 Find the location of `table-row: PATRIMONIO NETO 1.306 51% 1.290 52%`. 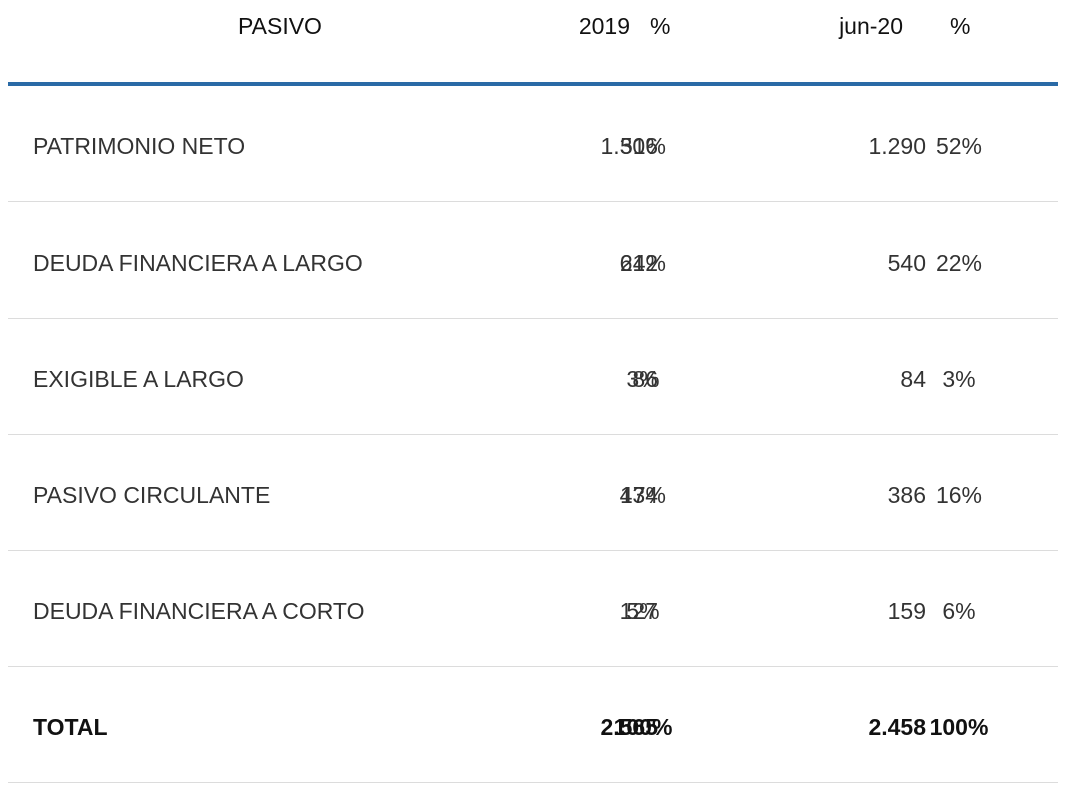

table-row: PATRIMONIO NETO 1.306 51% 1.290 52% is located at coordinates (533, 144).